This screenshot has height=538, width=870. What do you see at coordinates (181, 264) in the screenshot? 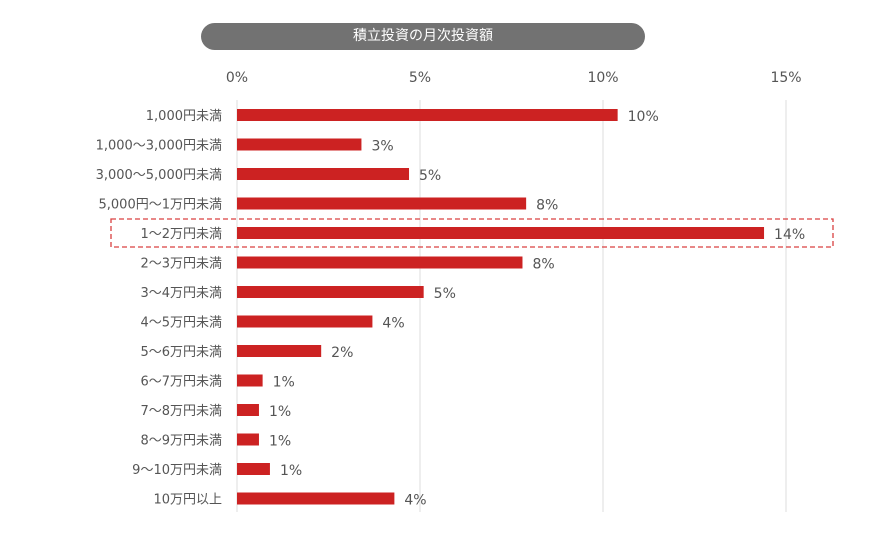
I see `category-label: 2〜3万円未満` at bounding box center [181, 264].